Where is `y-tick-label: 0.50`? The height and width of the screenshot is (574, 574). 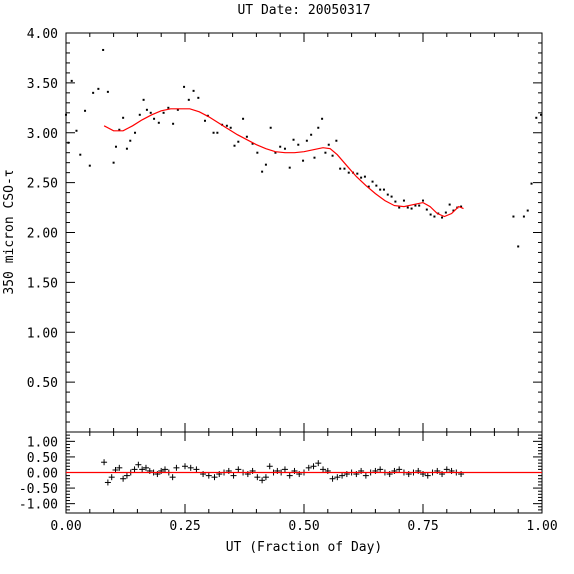
y-tick-label: 0.50 is located at coordinates (42, 383).